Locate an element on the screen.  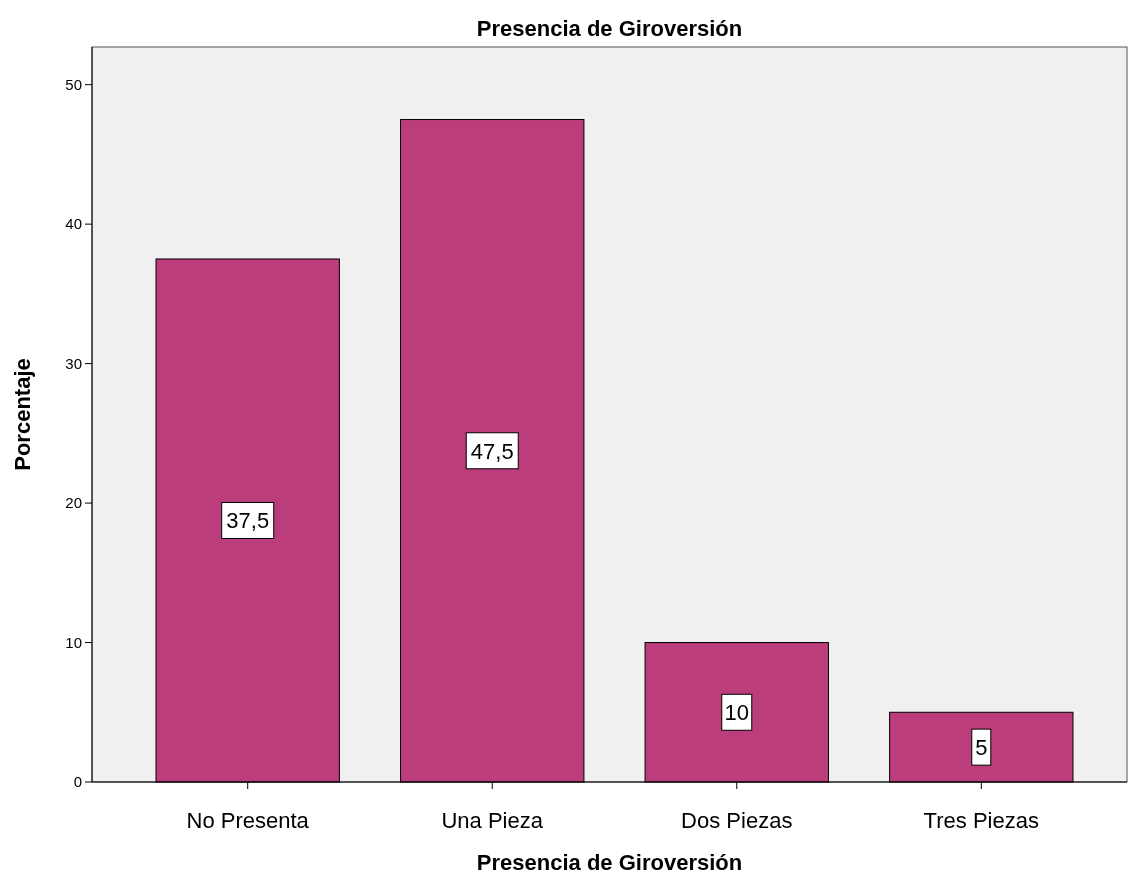
data-label: 10 is located at coordinates (736, 713).